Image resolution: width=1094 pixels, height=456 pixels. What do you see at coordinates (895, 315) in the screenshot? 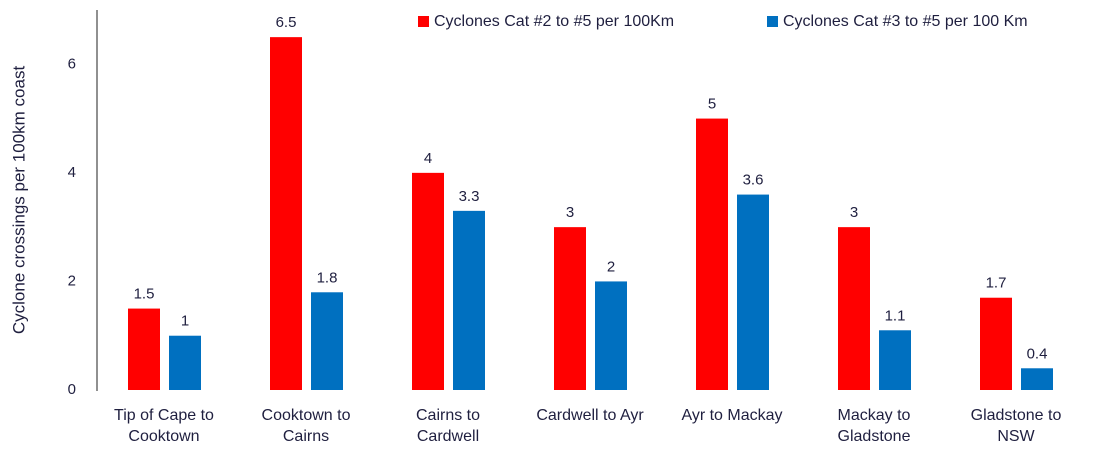
I see `data-label: 1.1` at bounding box center [895, 315].